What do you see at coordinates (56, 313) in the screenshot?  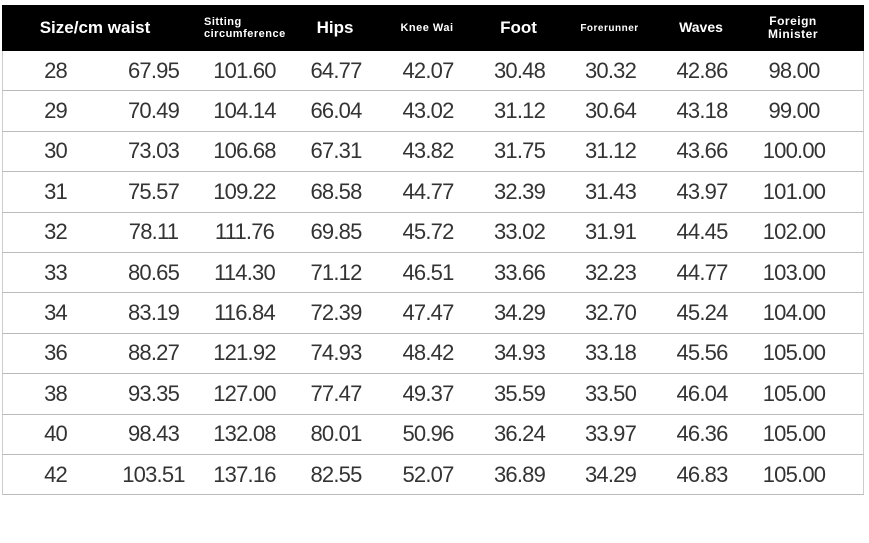 I see `table-cell: 34` at bounding box center [56, 313].